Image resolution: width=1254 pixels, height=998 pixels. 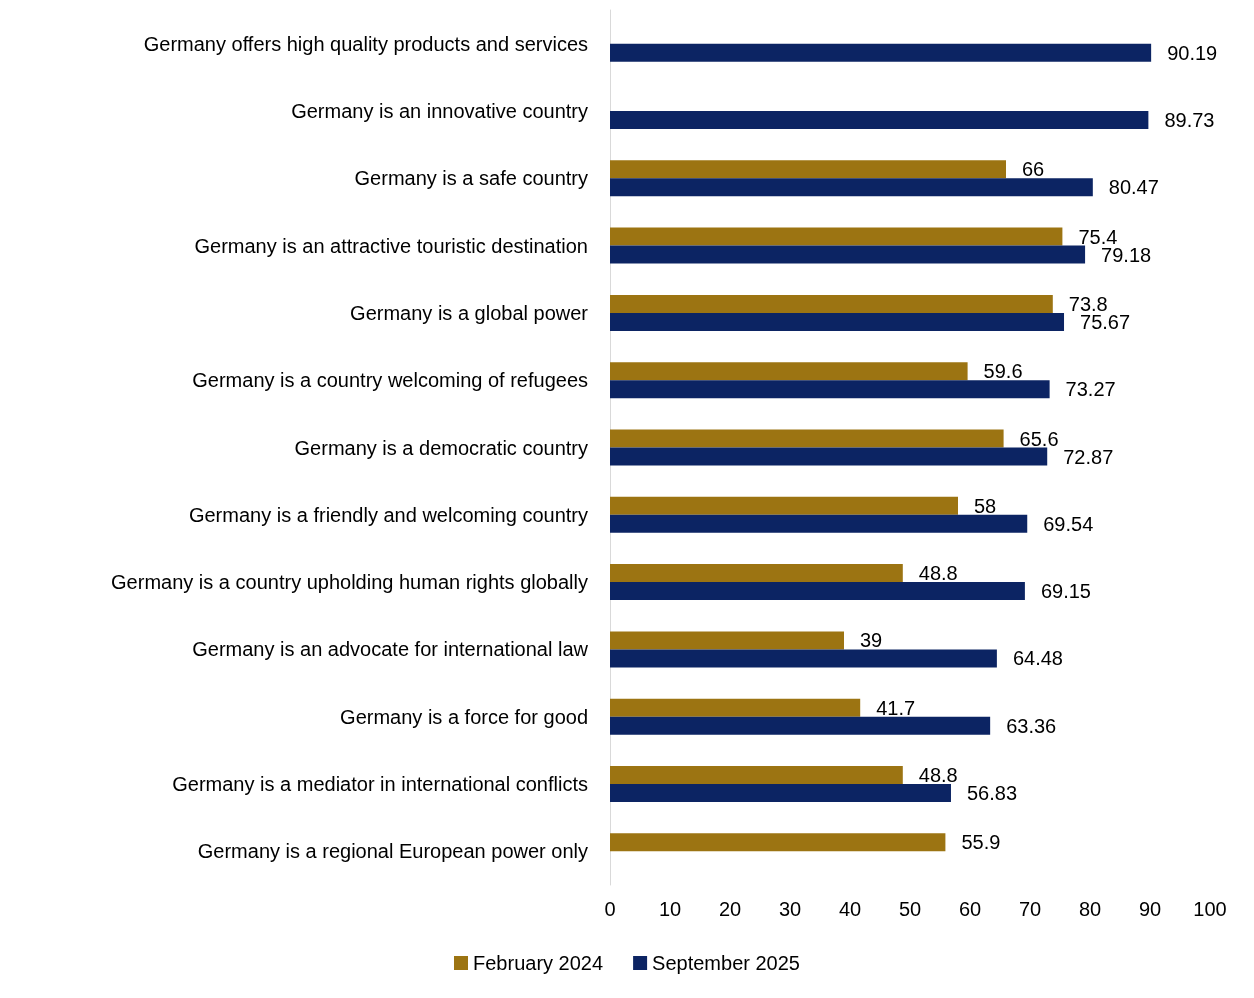 I want to click on data-label: 69.15, so click(x=1065, y=591).